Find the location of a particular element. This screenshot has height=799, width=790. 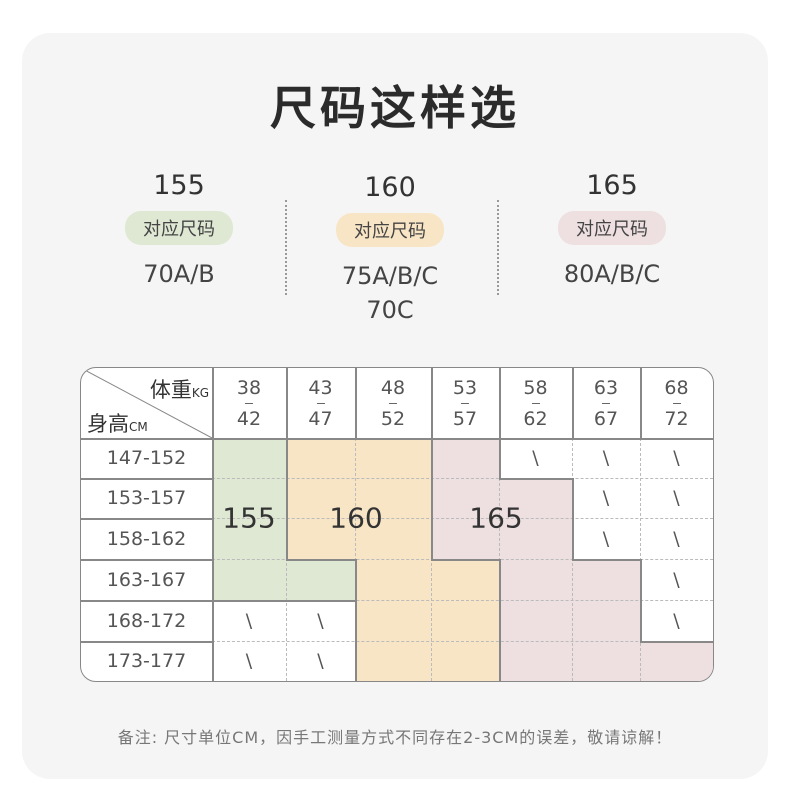

bra-size: 80A/B/C is located at coordinates (612, 274).